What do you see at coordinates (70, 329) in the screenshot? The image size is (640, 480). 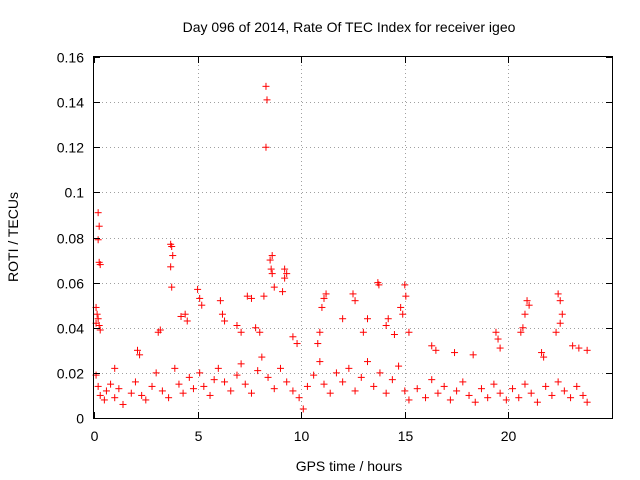 I see `y-tick-label: 0.04` at bounding box center [70, 329].